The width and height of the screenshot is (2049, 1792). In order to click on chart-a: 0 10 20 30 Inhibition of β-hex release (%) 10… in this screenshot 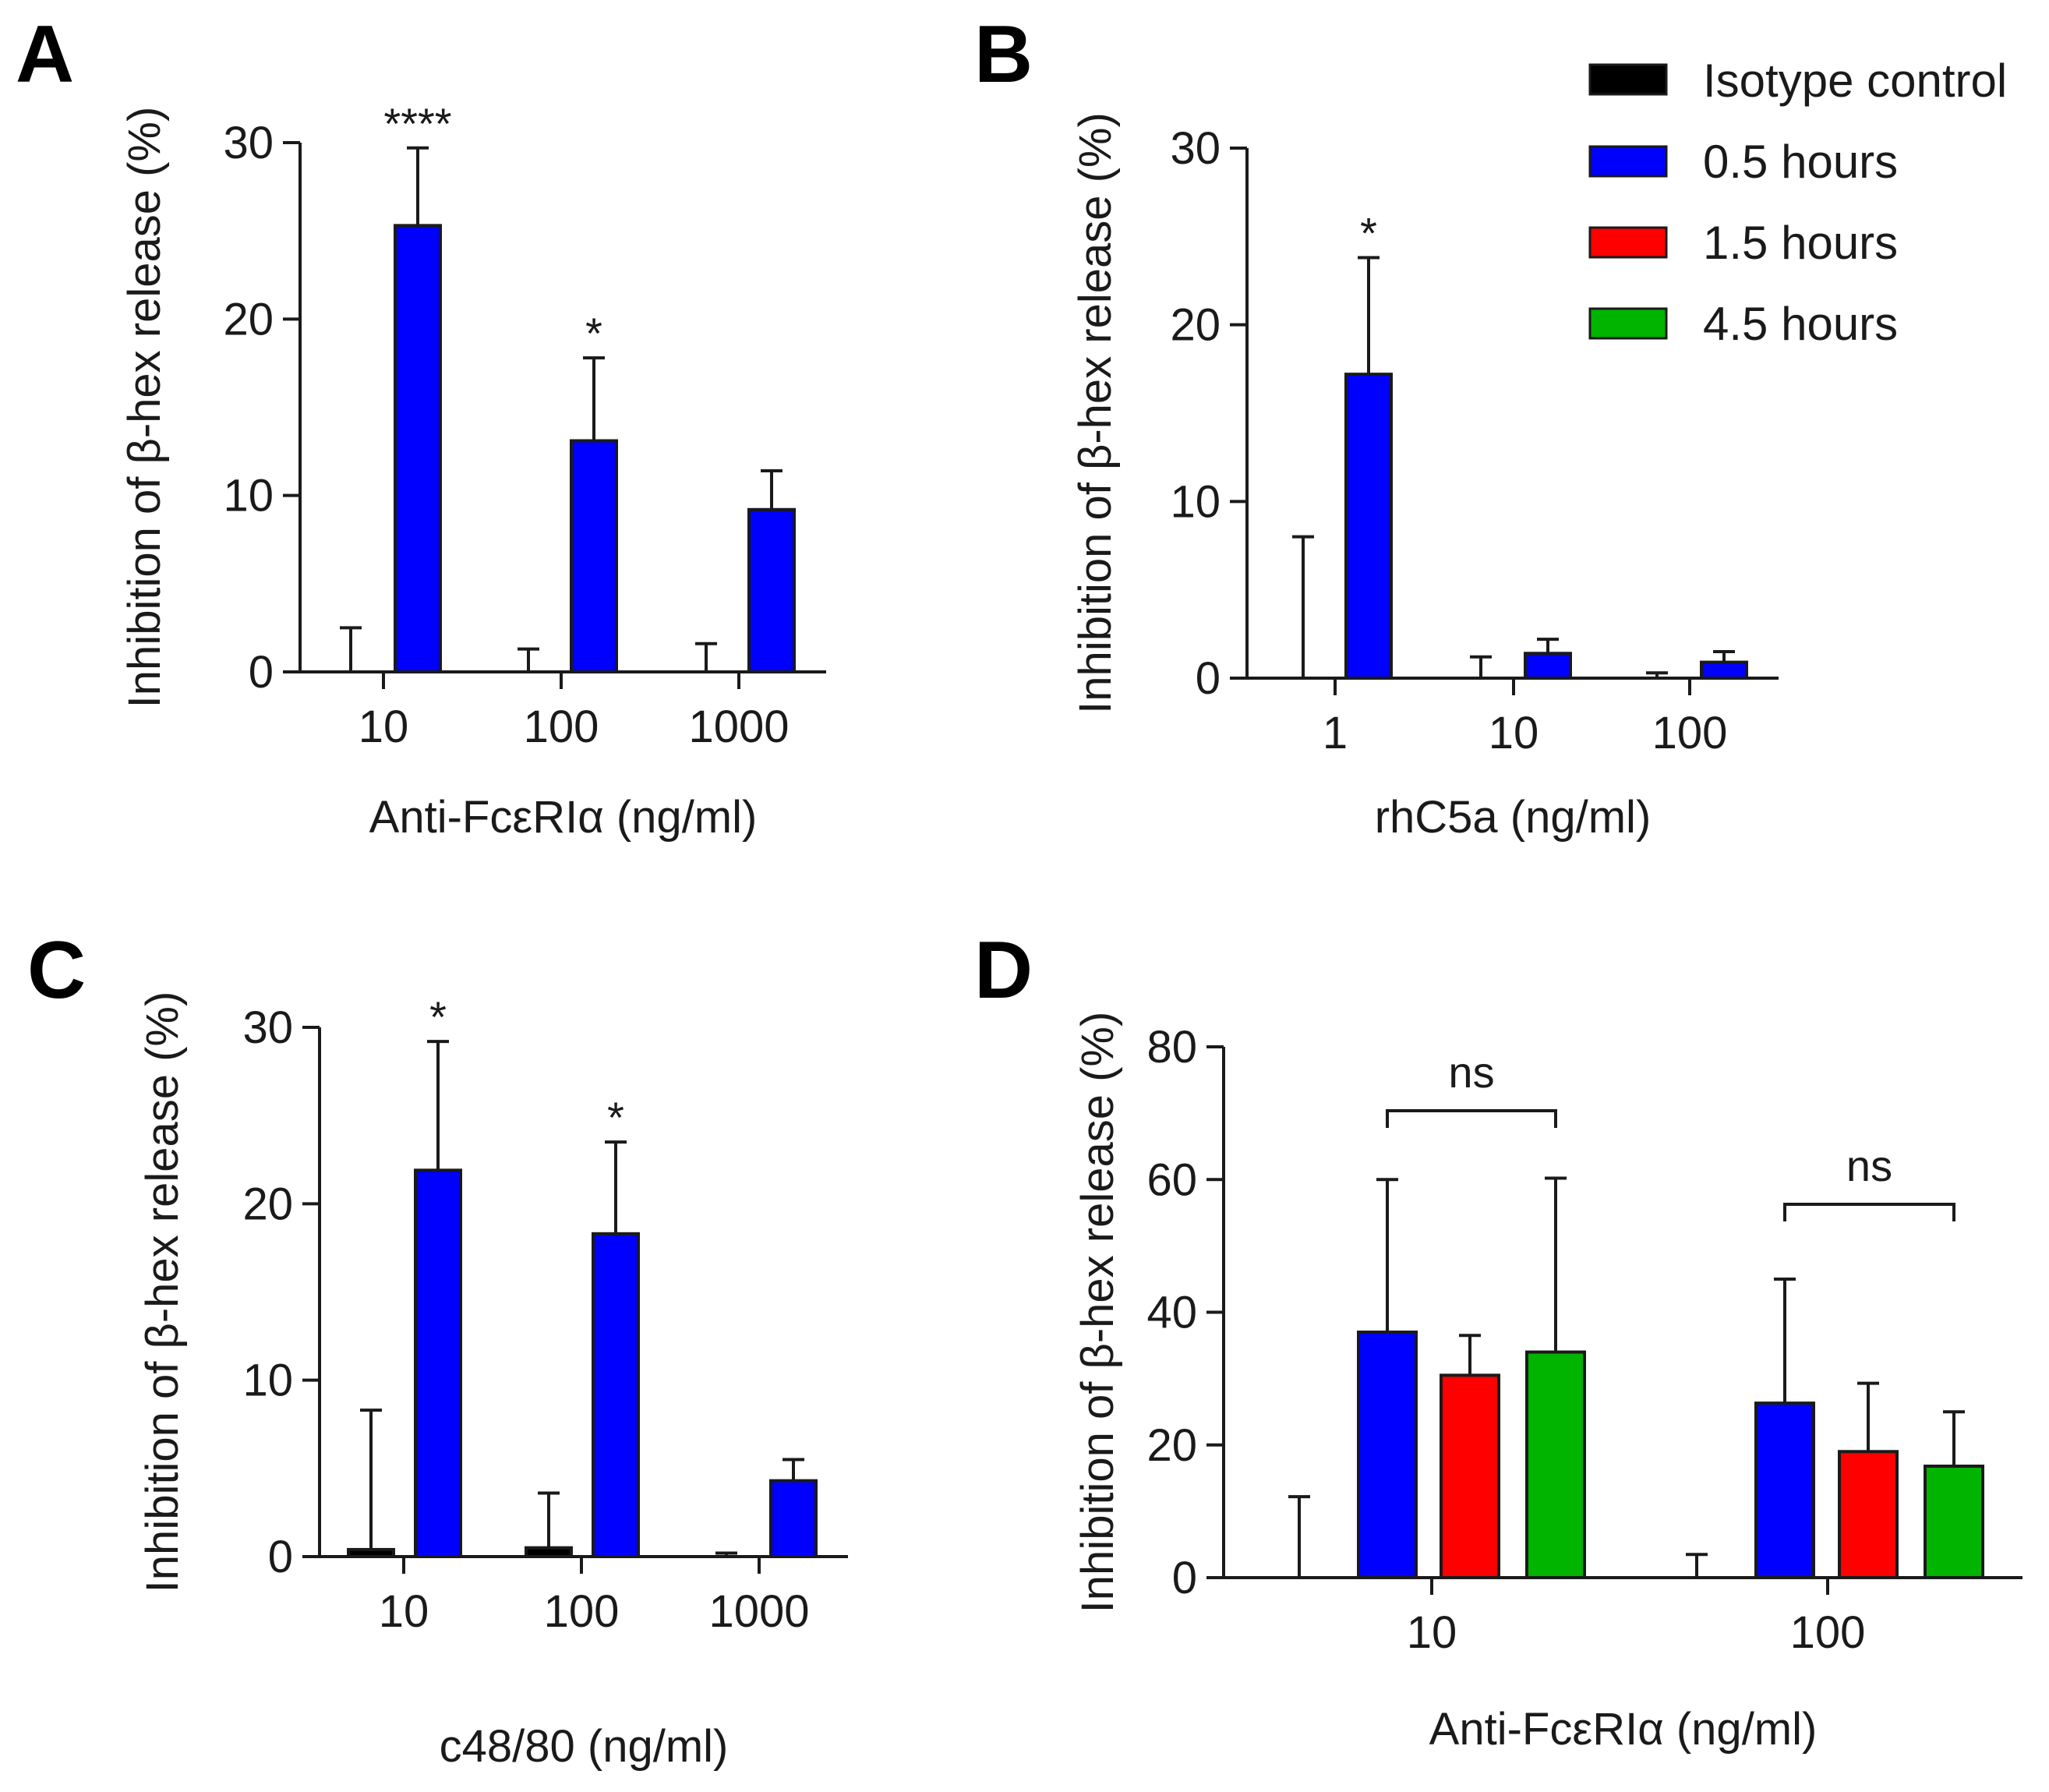, I will do `click(472, 471)`.